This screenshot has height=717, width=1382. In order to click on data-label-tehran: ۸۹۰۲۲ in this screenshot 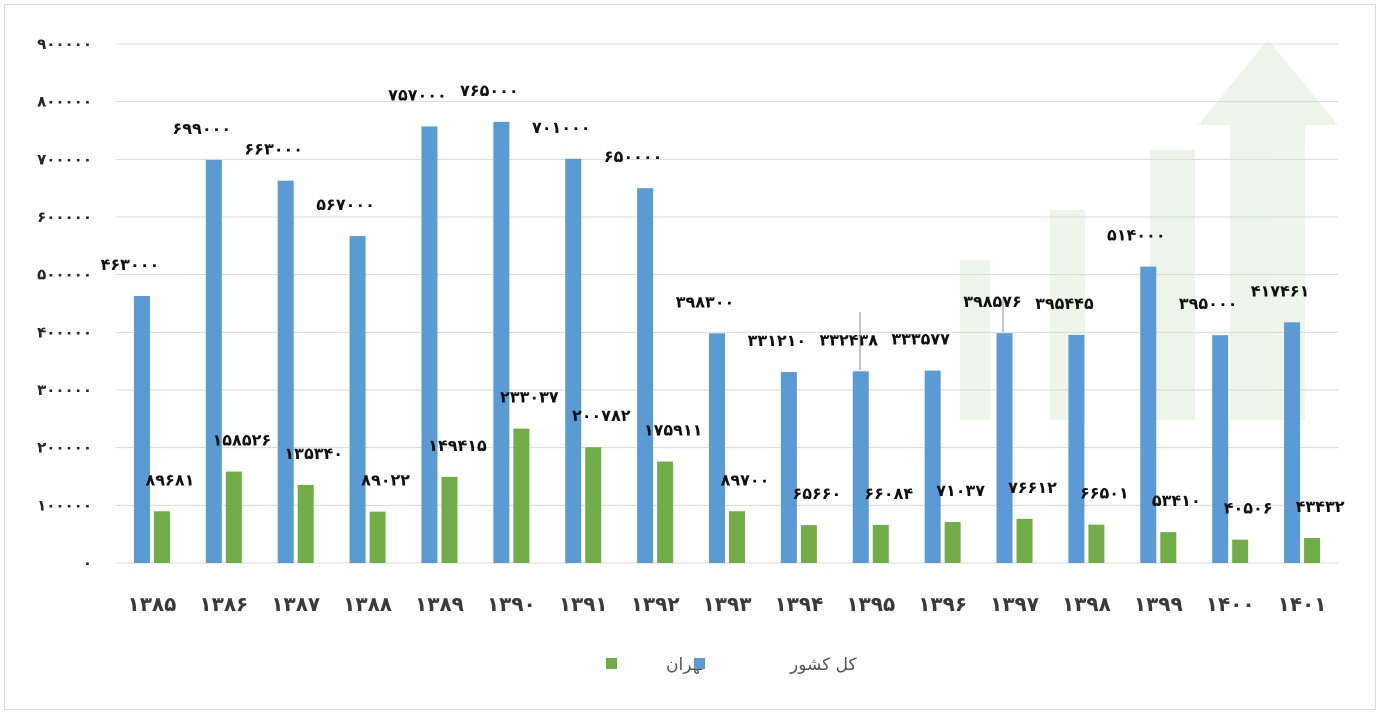, I will do `click(385, 480)`.